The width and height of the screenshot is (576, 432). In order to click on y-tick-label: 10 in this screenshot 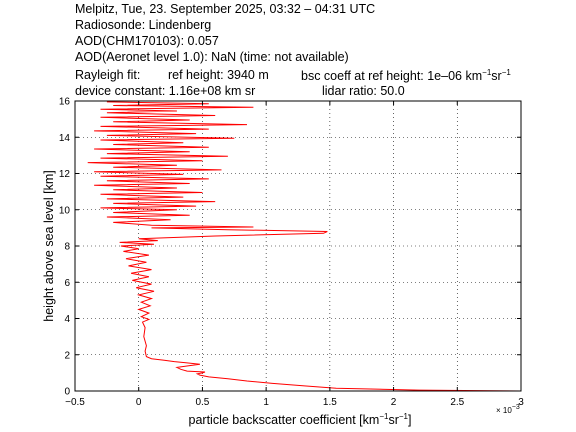, I will do `click(65, 210)`.